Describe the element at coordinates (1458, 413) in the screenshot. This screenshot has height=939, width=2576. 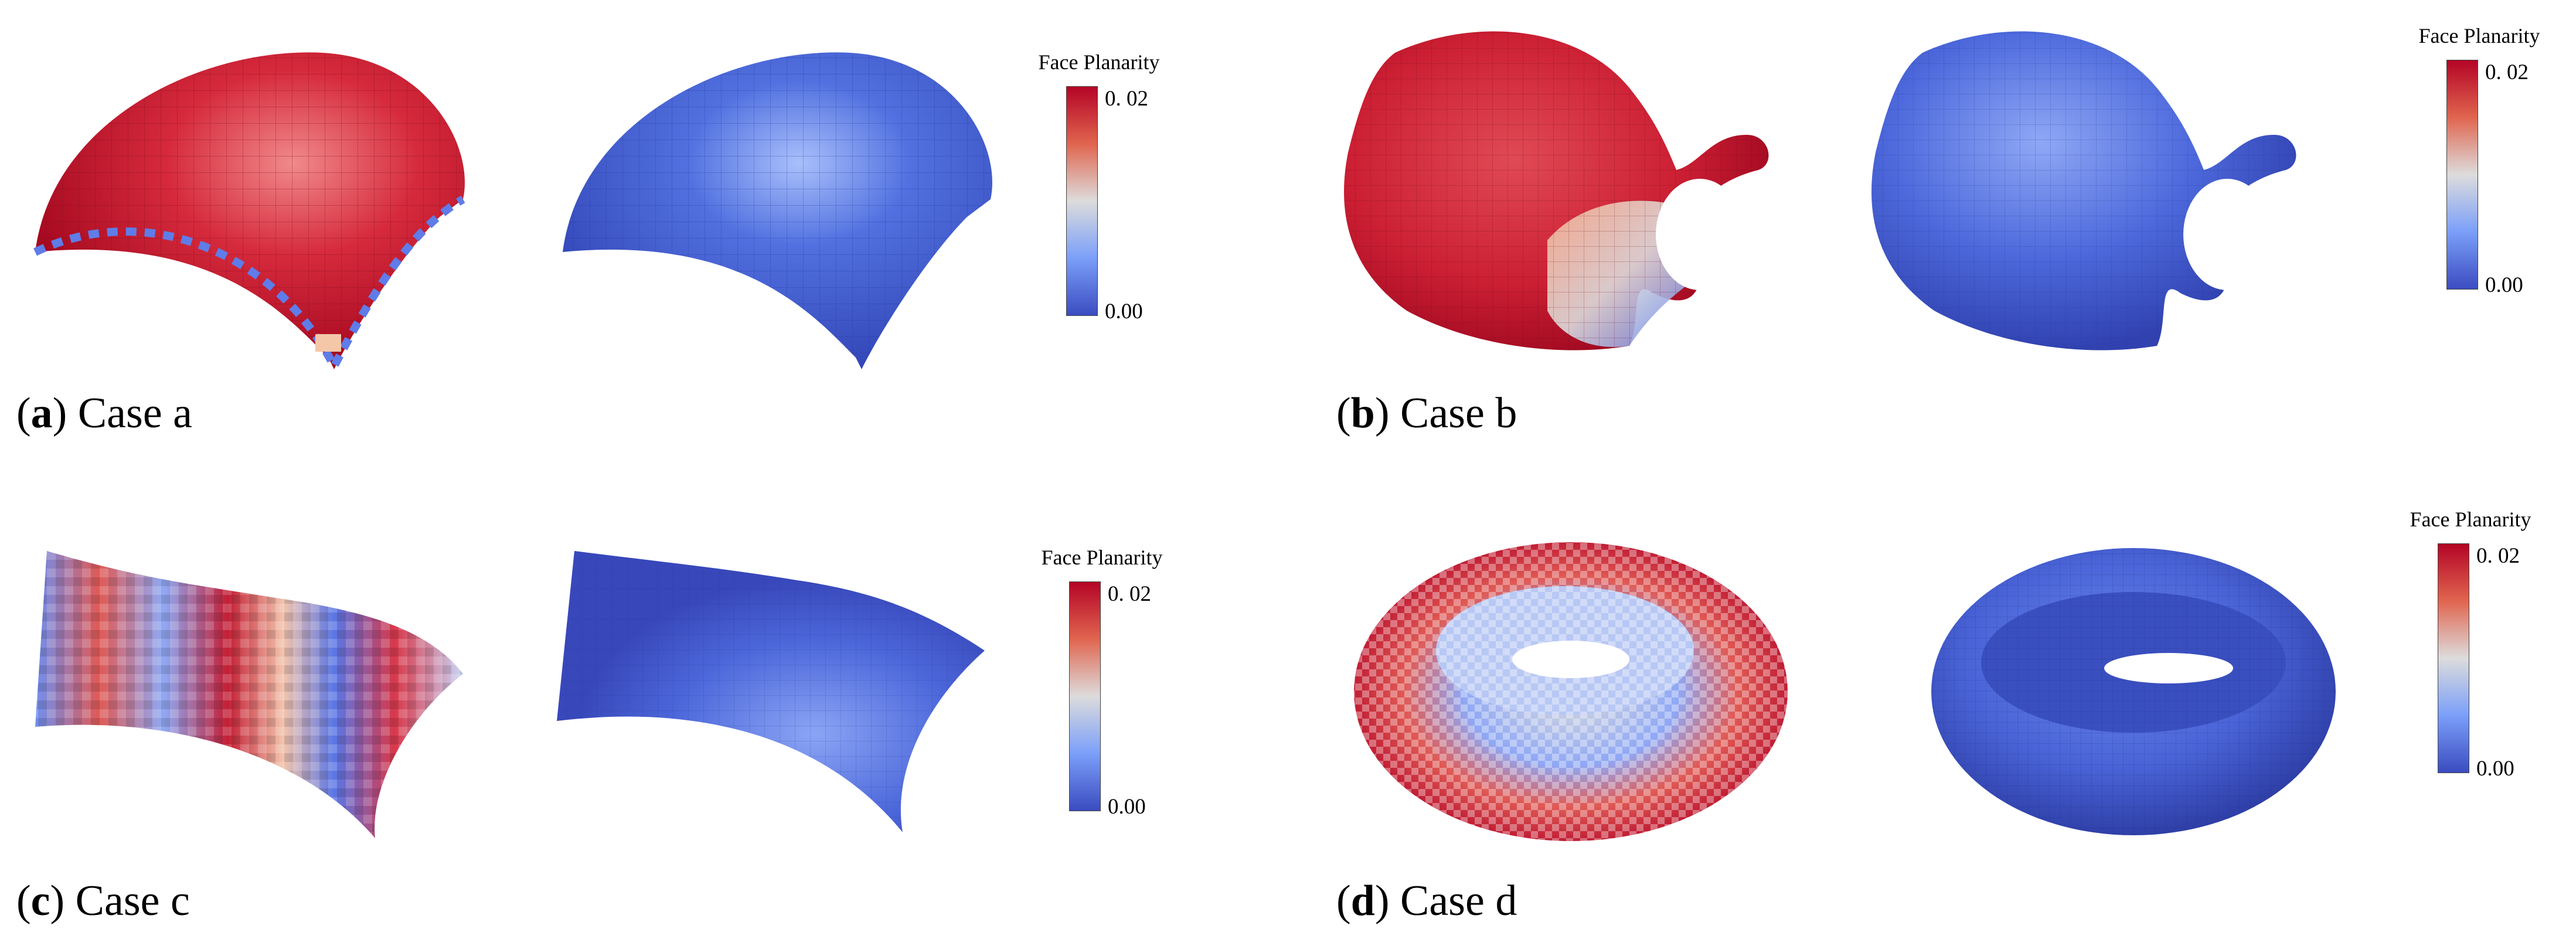
I see `caption-text: Case b` at that location.